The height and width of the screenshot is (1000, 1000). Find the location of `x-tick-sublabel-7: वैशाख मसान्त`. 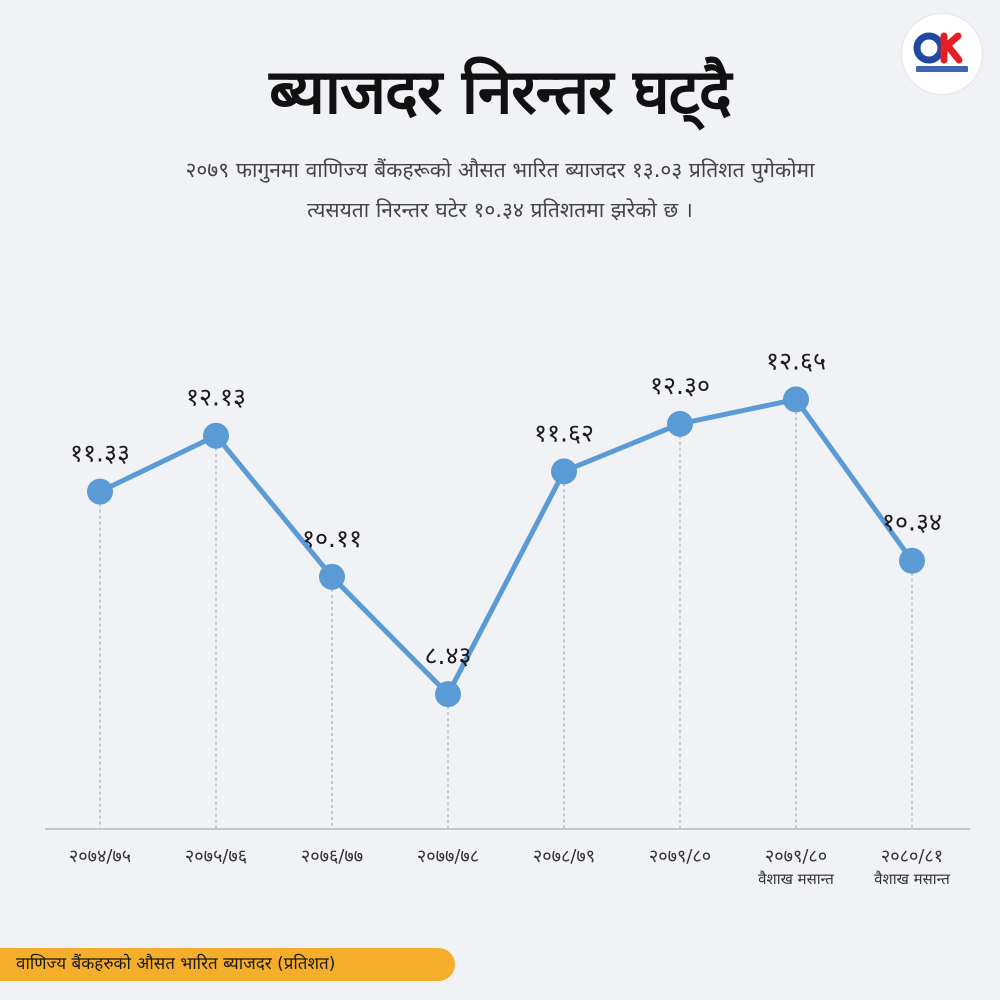

x-tick-sublabel-7: वैशाख मसान्त is located at coordinates (796, 879).